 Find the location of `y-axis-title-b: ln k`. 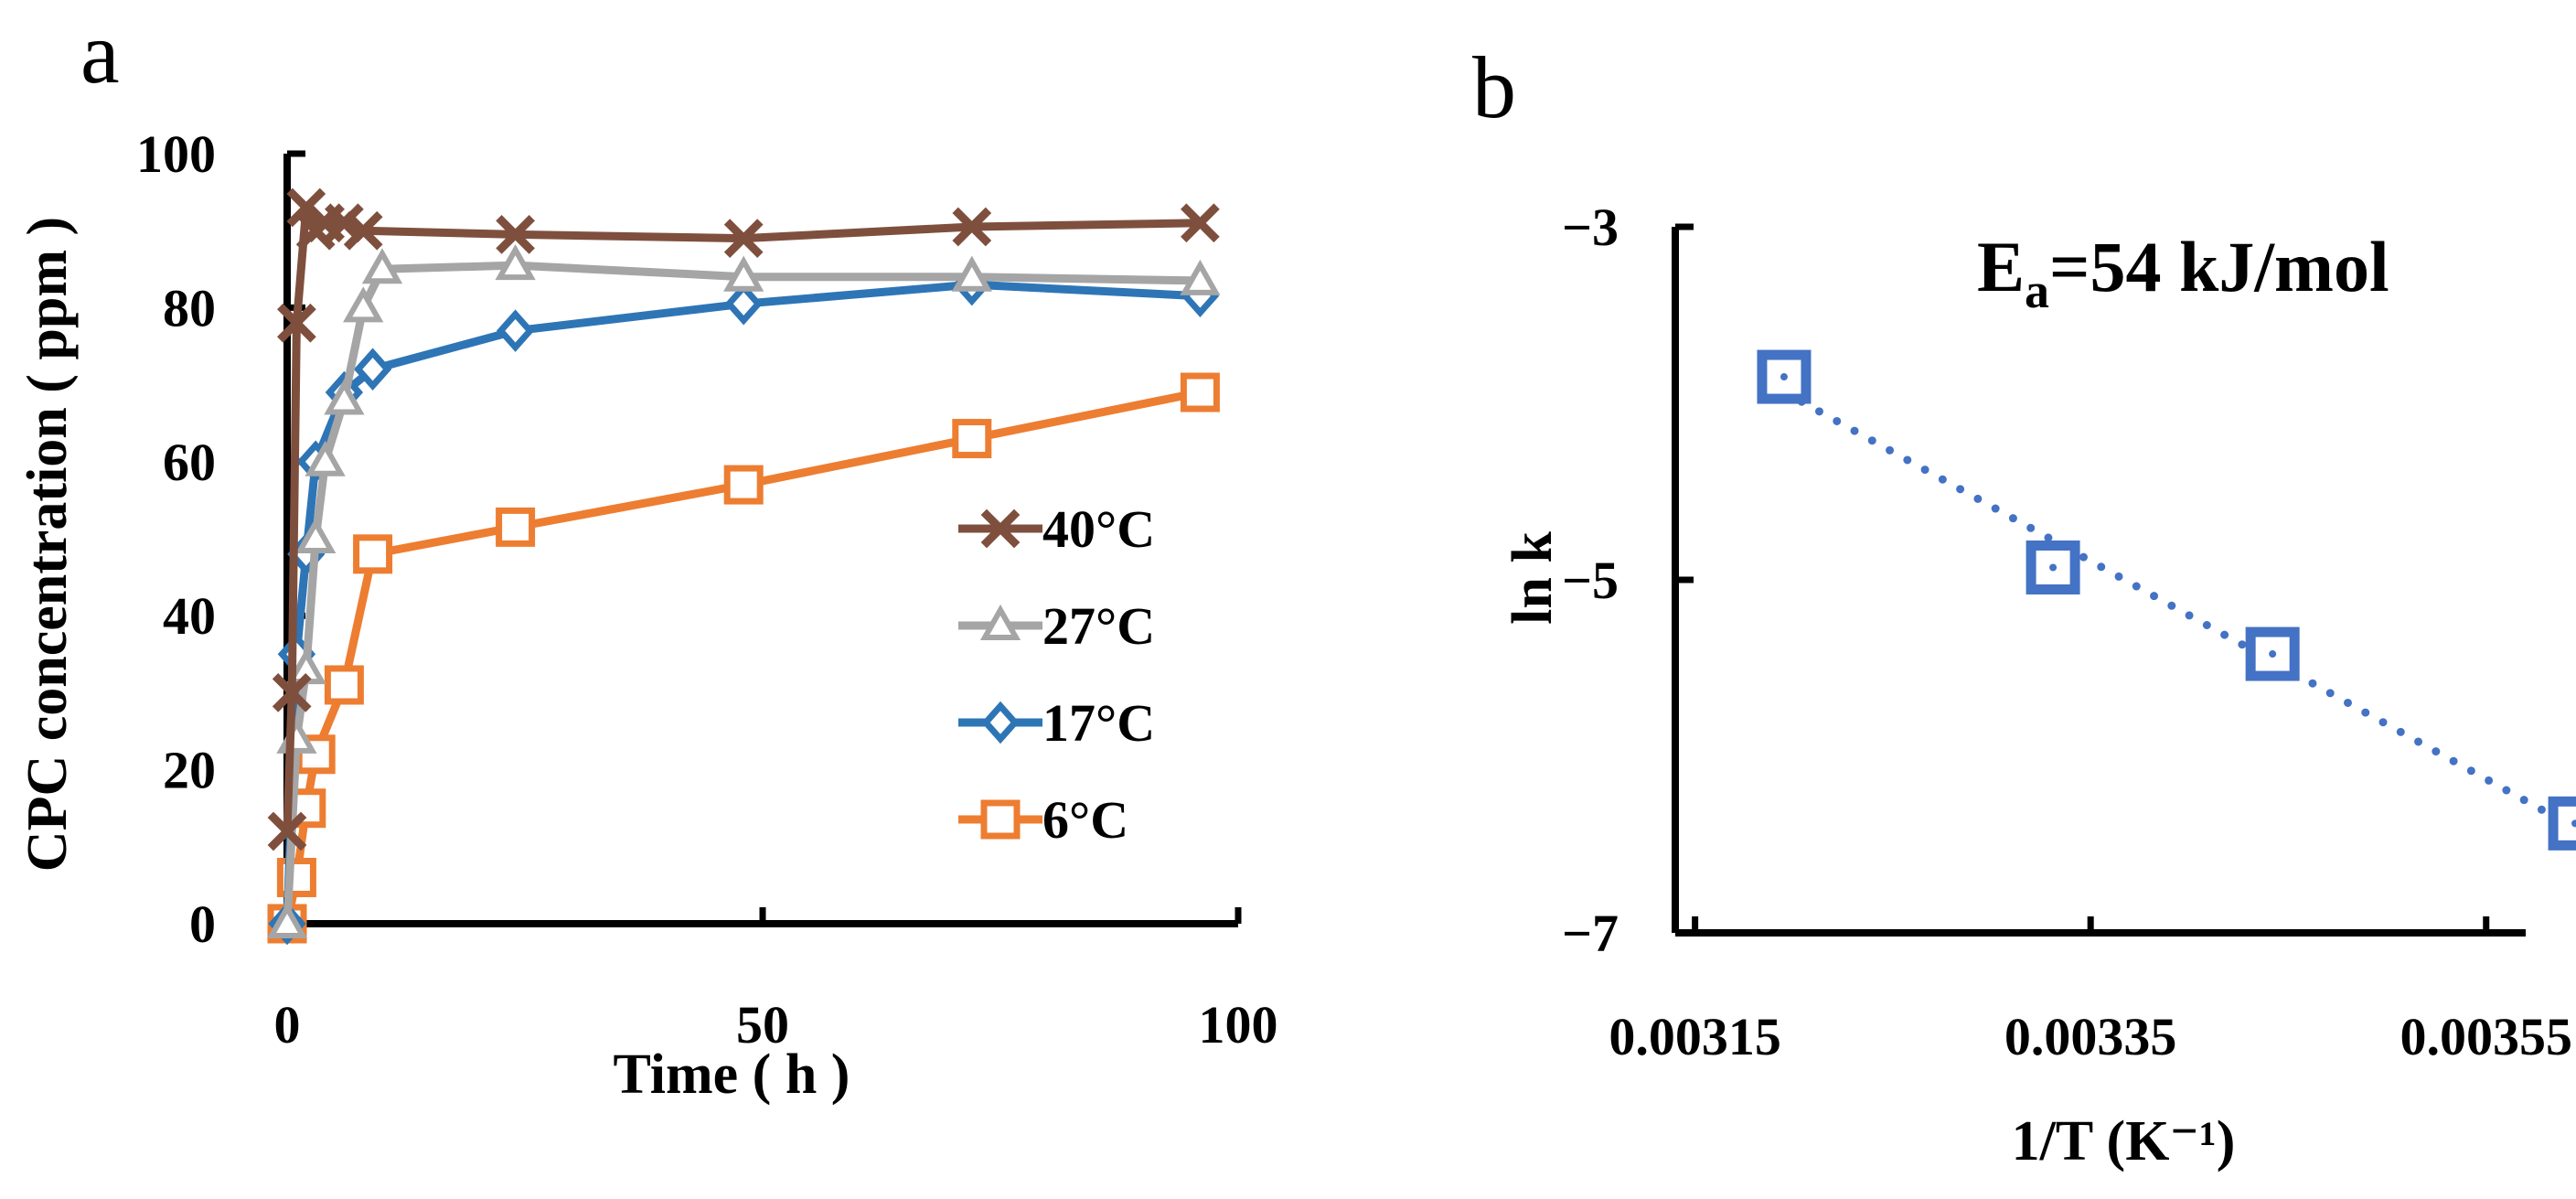

y-axis-title-b: ln k is located at coordinates (1533, 578).